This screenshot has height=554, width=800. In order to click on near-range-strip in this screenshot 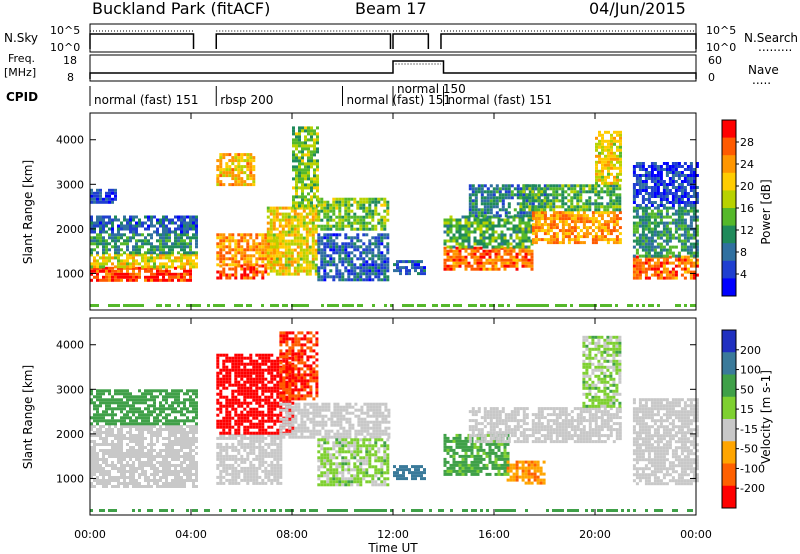, I will do `click(393, 305)`.